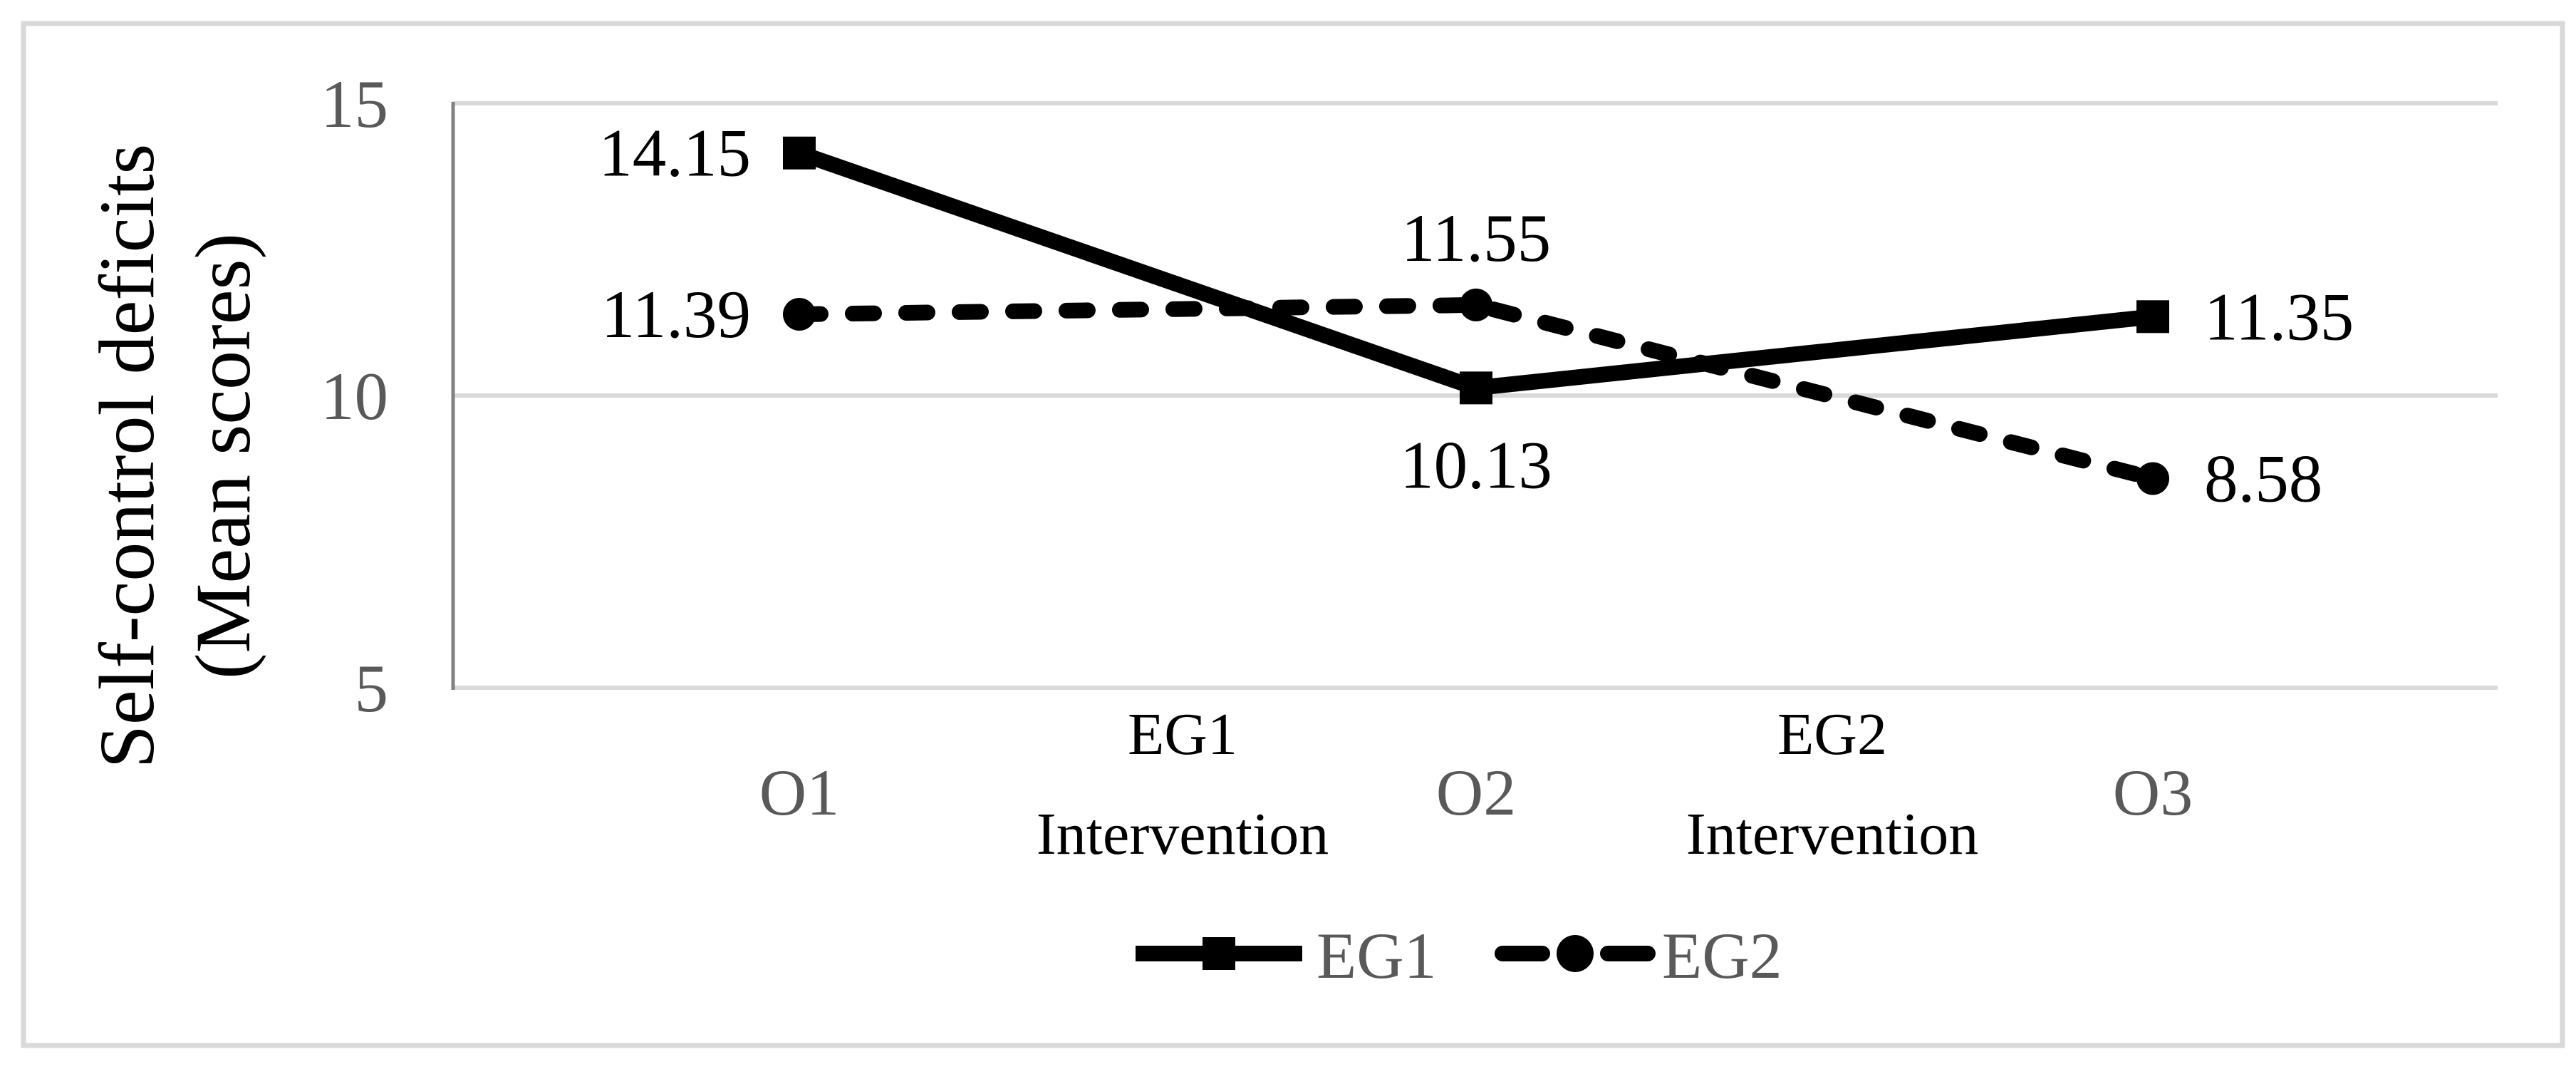 The height and width of the screenshot is (1069, 2576). I want to click on legend-EG2-label: EG2, so click(1722, 956).